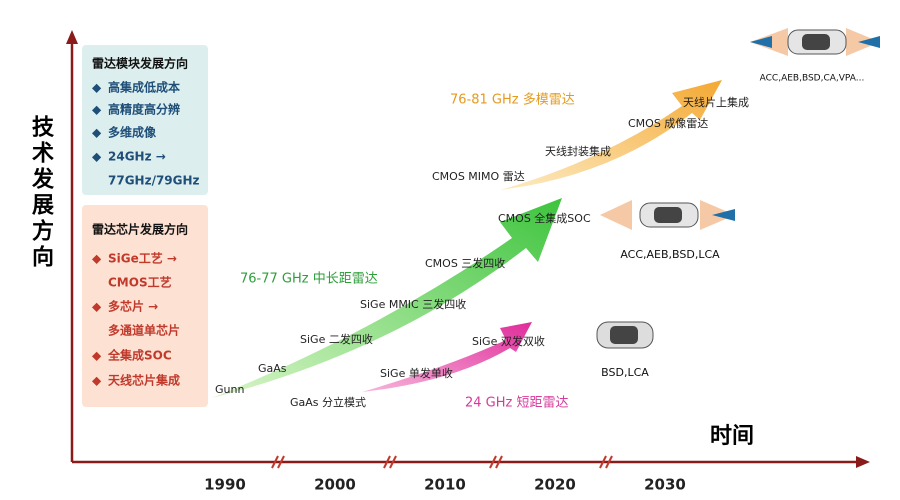 Image resolution: width=900 pixels, height=500 pixels. I want to click on milestone: CMOS MIMO 雷达, so click(478, 176).